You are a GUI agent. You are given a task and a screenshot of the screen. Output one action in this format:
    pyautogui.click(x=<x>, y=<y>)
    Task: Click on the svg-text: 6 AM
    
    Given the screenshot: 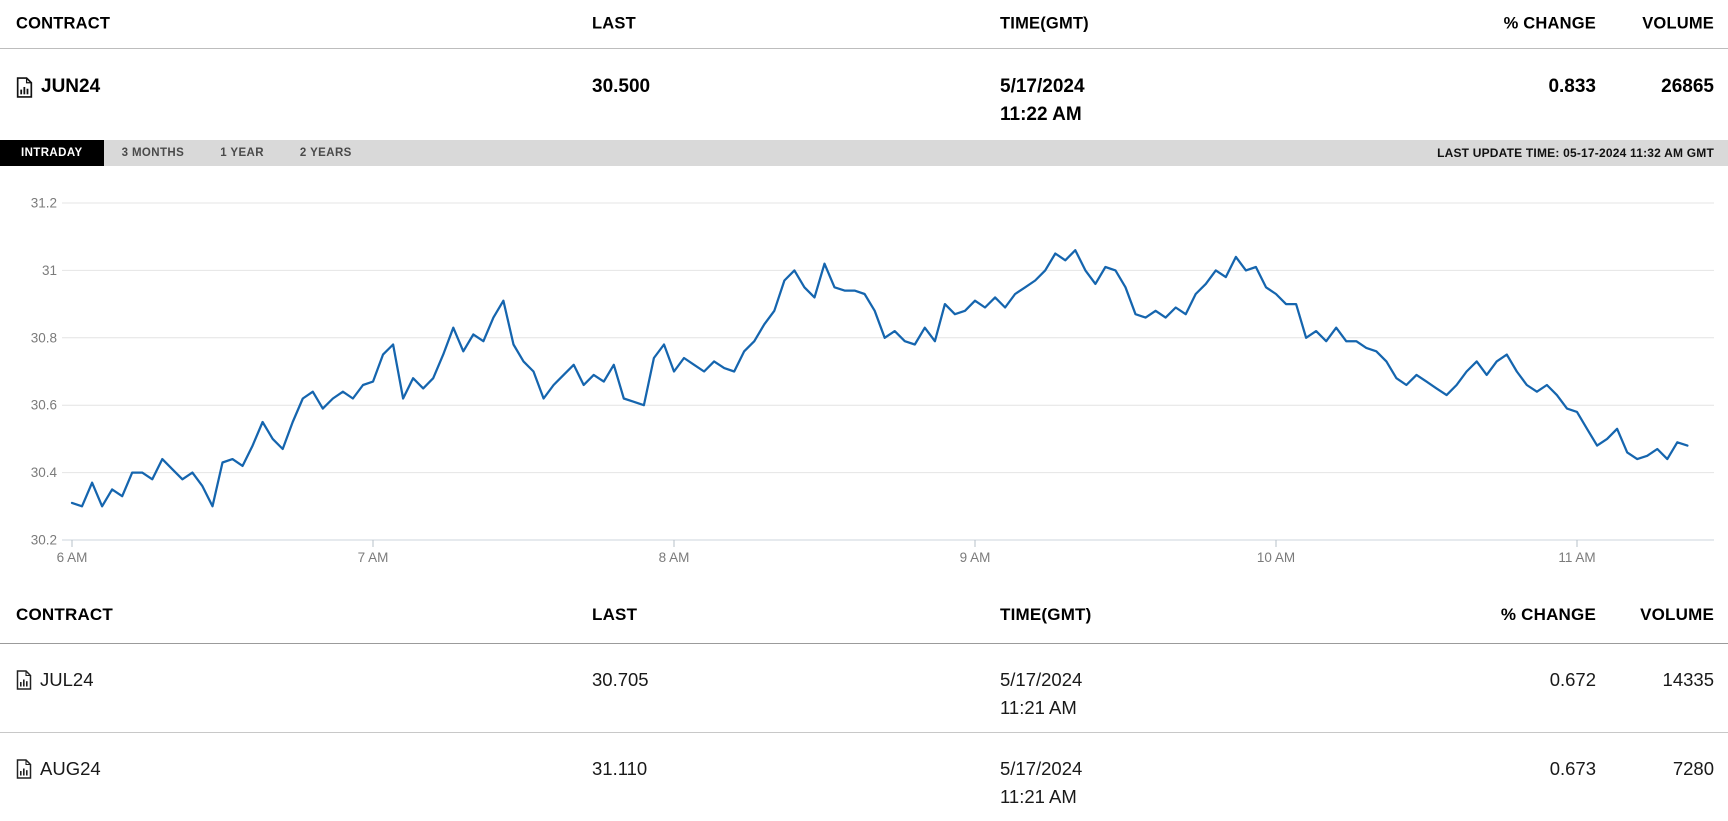 What is the action you would take?
    pyautogui.click(x=72, y=557)
    